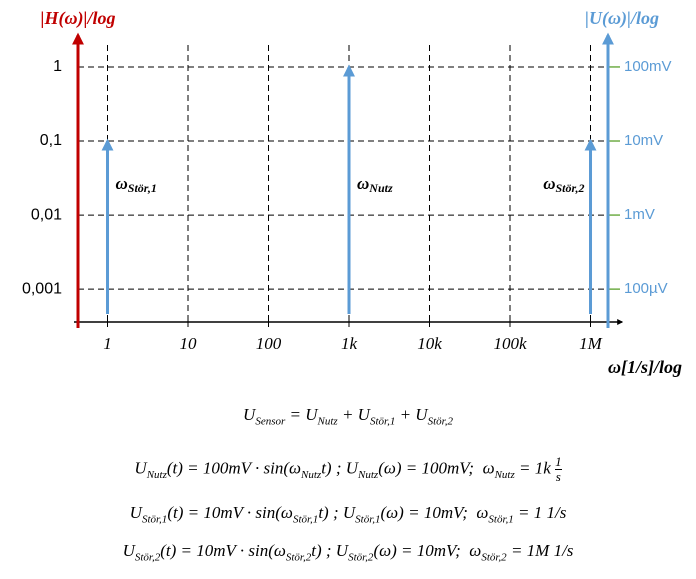  I want to click on y2-tick-label: 1mV, so click(639, 214).